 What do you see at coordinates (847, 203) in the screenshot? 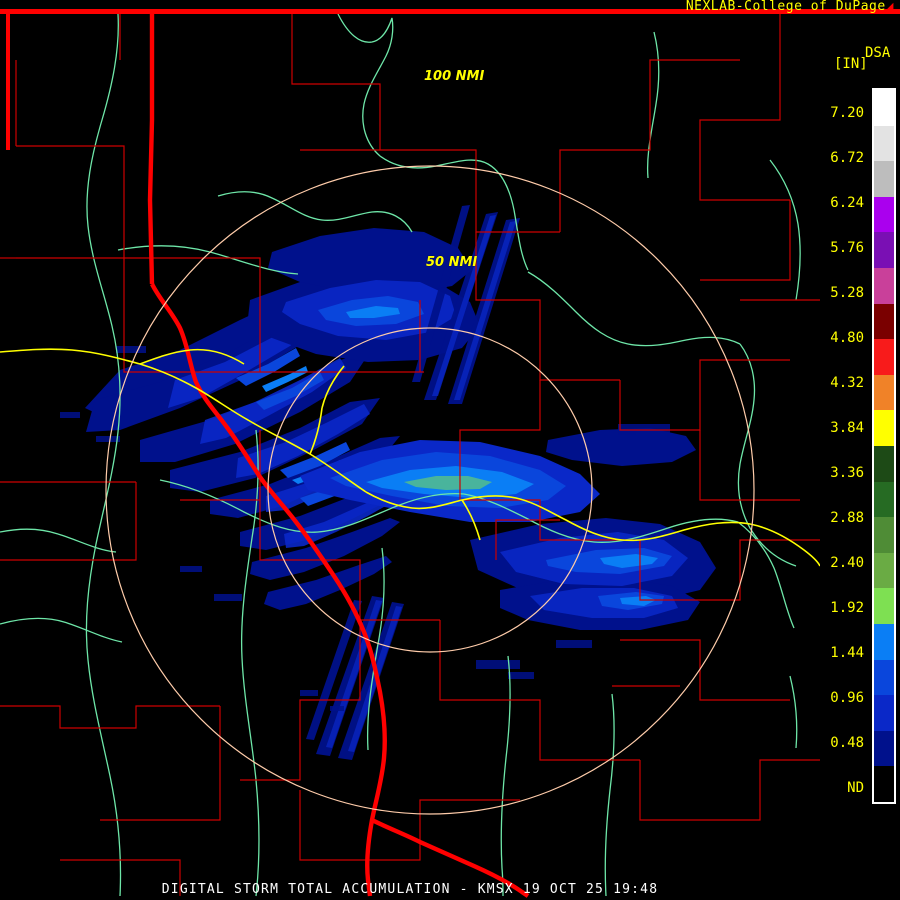
I see `colorbar-tick-6-24: 6.24` at bounding box center [847, 203].